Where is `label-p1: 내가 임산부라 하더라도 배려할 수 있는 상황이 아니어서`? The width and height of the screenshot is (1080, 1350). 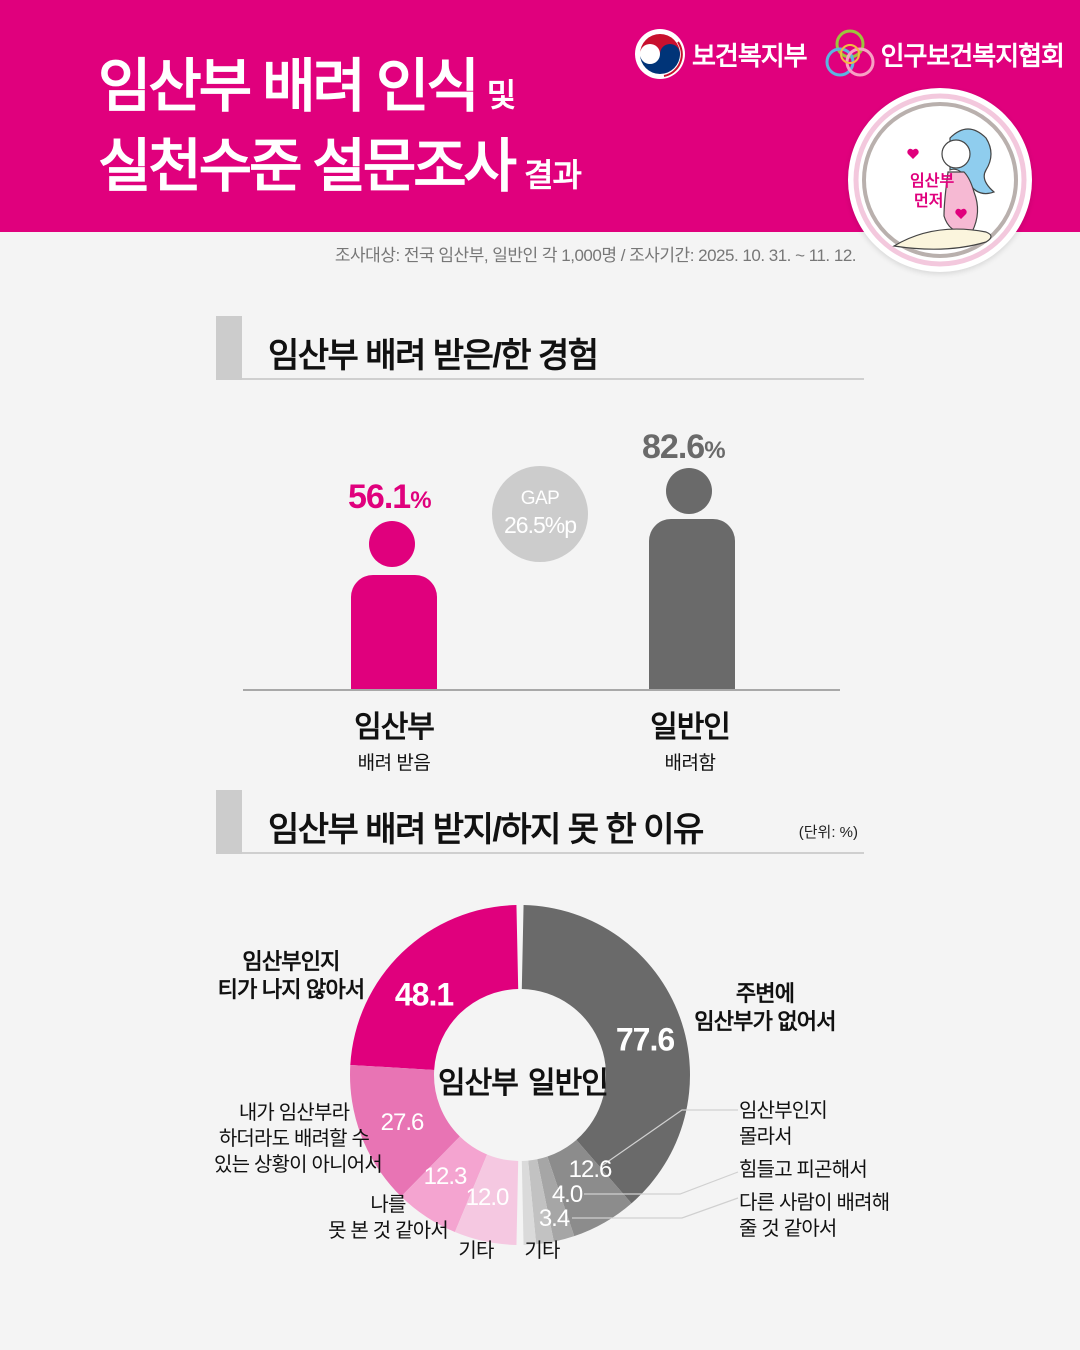 label-p1: 내가 임산부라 하더라도 배려할 수 있는 상황이 아니어서 is located at coordinates (298, 1139).